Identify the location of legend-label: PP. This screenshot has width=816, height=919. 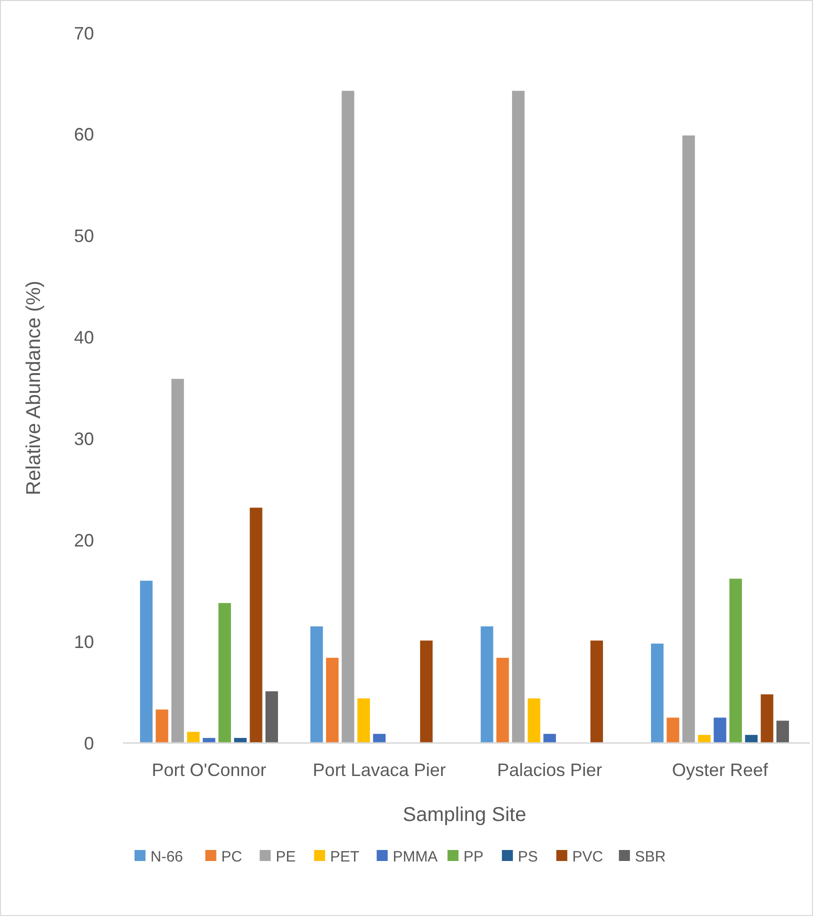
(474, 857).